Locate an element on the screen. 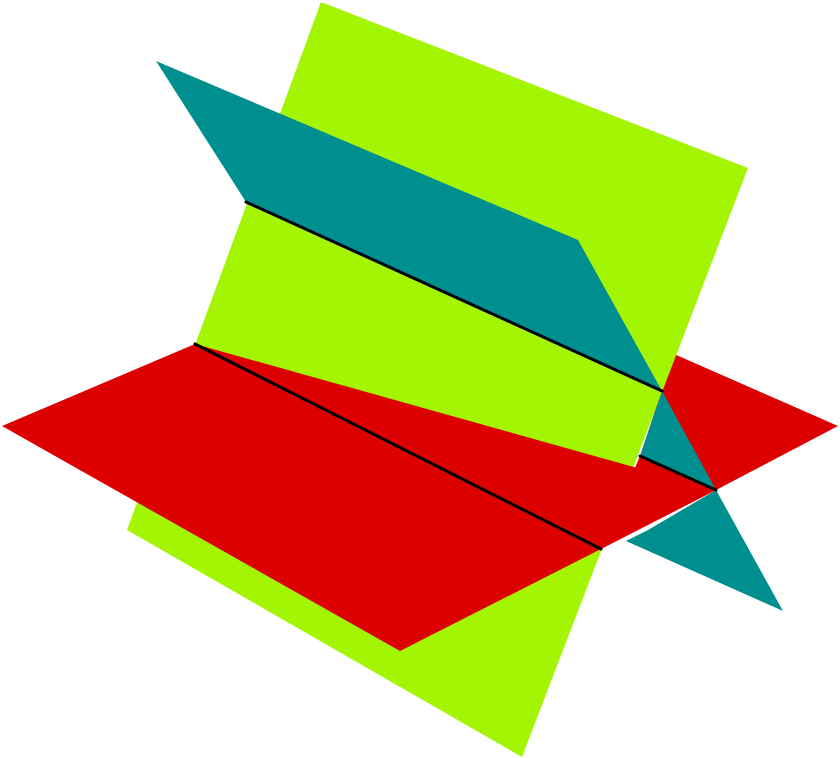 The image size is (840, 758). intersection-line-red-green is located at coordinates (398, 446).